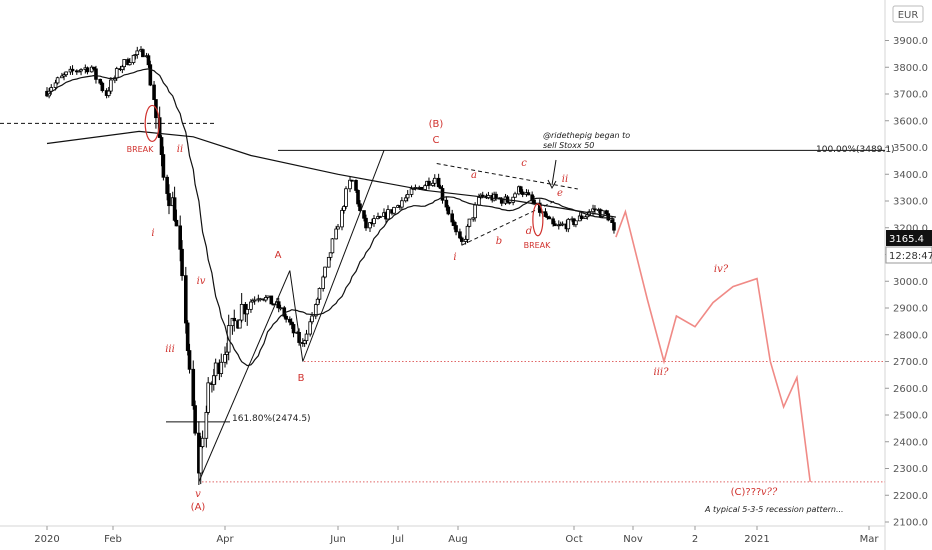  Describe the element at coordinates (910, 496) in the screenshot. I see `y-tick-label: 2200.0` at that location.